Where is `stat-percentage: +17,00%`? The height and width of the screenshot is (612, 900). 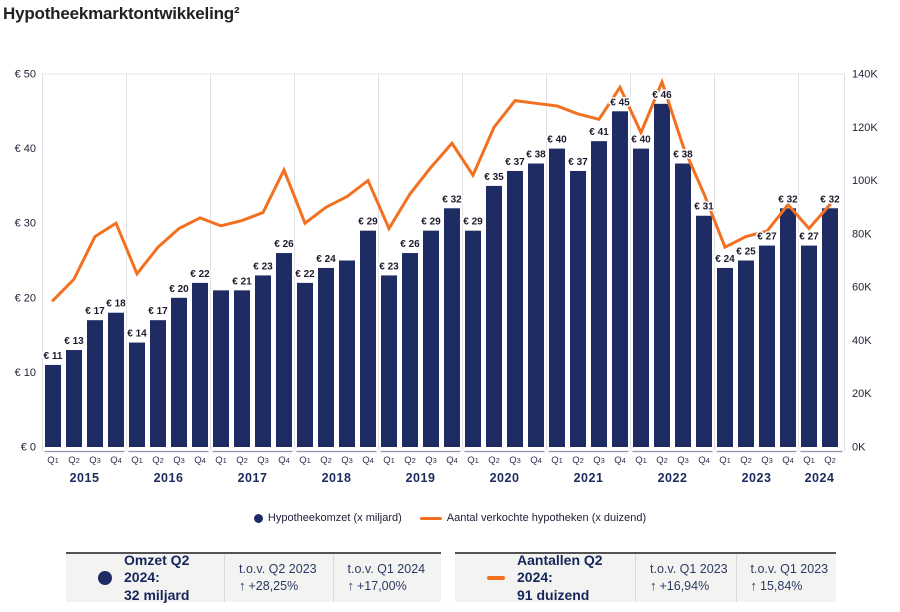
stat-percentage: +17,00% is located at coordinates (382, 585).